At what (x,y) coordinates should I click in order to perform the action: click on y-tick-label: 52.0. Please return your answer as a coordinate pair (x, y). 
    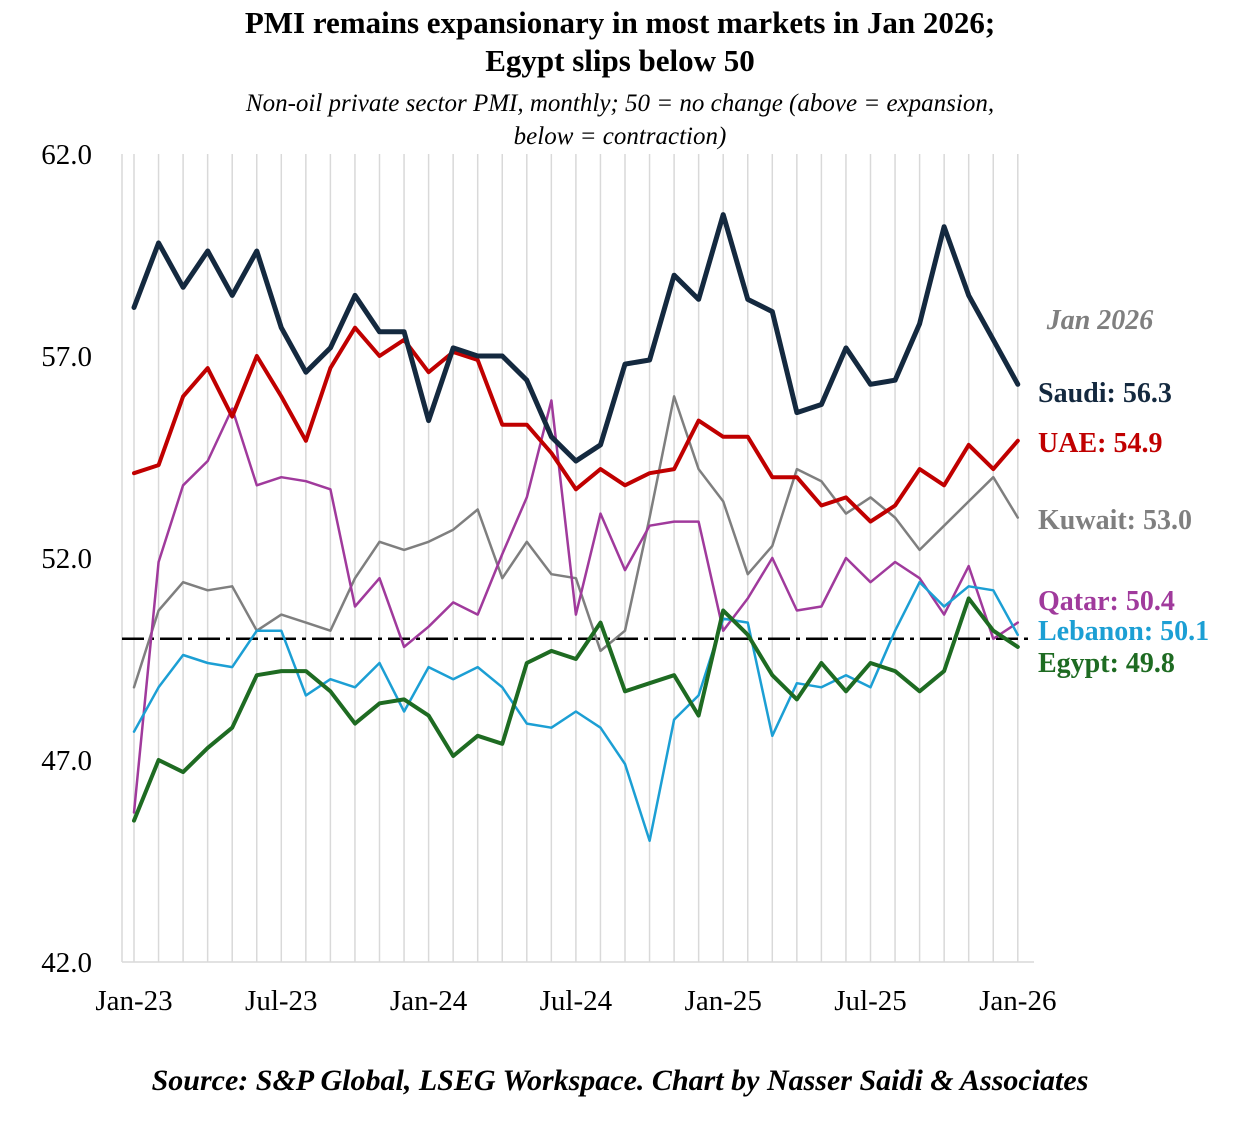
    Looking at the image, I should click on (66, 559).